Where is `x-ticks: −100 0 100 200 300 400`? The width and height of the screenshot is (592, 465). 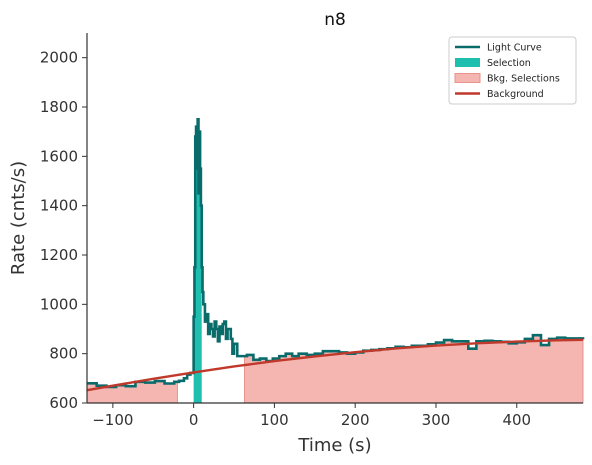 x-ticks: −100 0 100 200 300 400 is located at coordinates (311, 416).